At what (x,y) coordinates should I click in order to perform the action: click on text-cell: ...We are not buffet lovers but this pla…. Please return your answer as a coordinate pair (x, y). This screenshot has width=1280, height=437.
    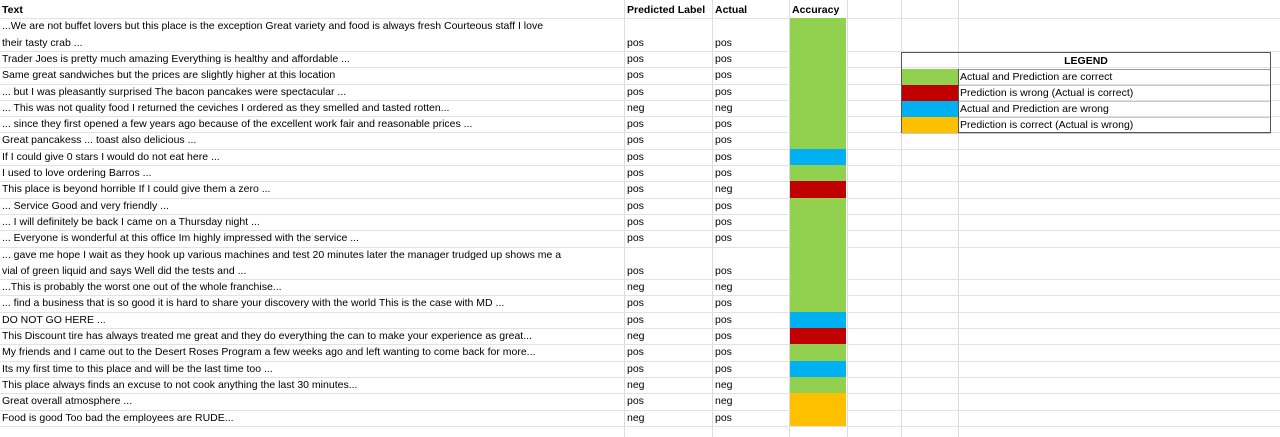
    Looking at the image, I should click on (273, 26).